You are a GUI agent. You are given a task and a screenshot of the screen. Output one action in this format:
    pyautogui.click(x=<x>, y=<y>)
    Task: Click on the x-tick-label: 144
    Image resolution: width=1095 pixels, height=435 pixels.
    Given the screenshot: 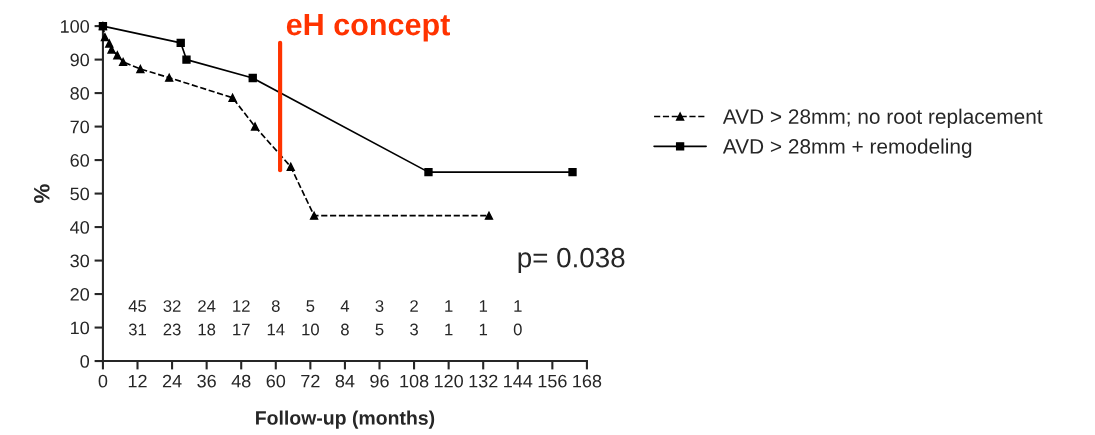 What is the action you would take?
    pyautogui.click(x=518, y=381)
    